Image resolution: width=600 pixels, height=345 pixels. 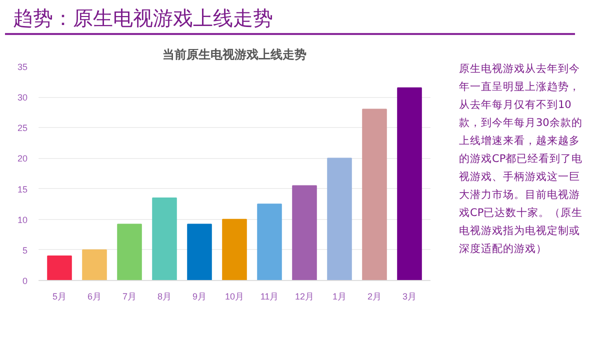 I want to click on y-tick-label: 5, so click(x=25, y=250).